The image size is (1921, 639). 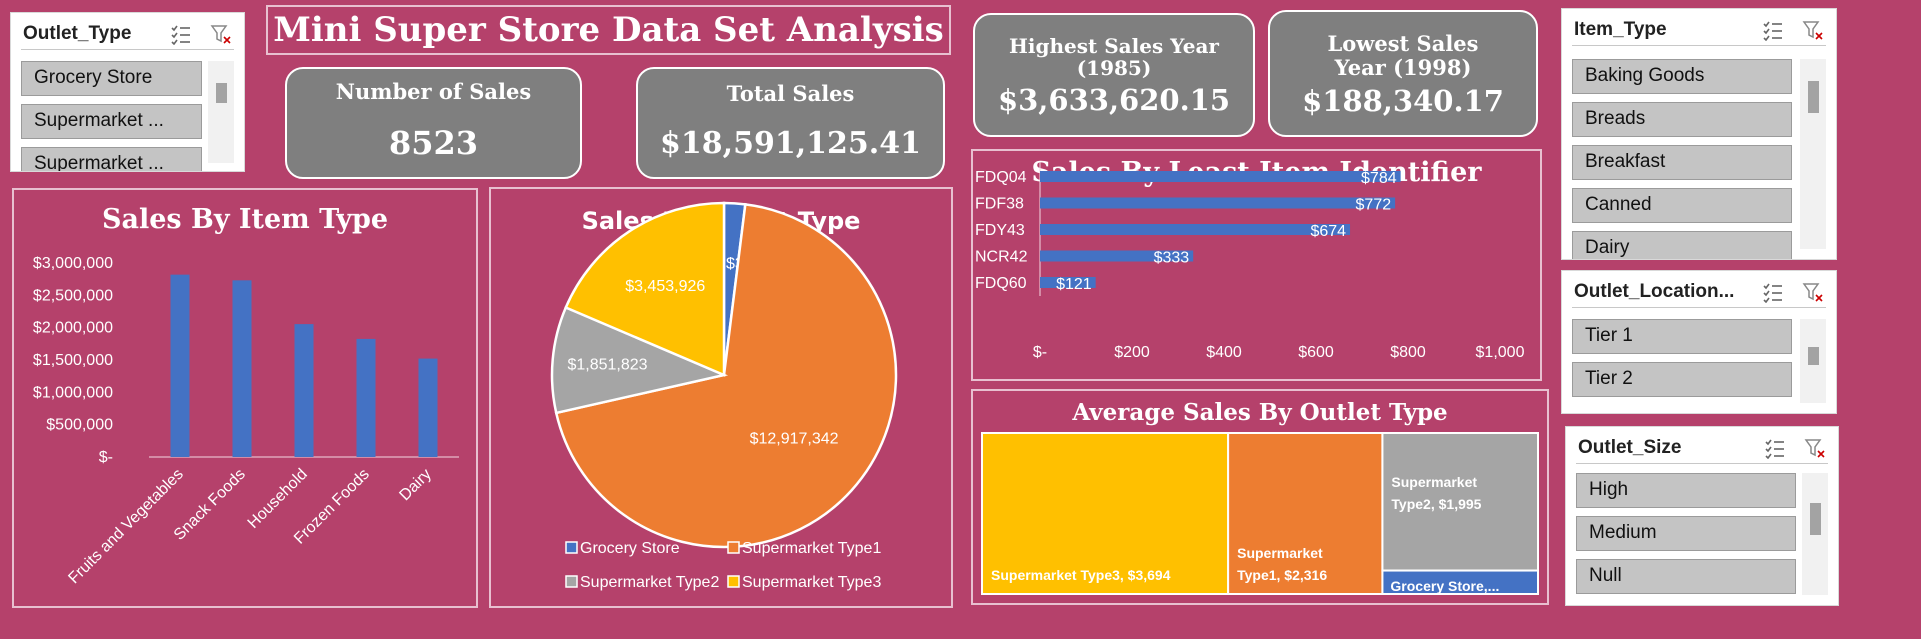 What do you see at coordinates (1620, 29) in the screenshot?
I see `slicer-title: Item_Type` at bounding box center [1620, 29].